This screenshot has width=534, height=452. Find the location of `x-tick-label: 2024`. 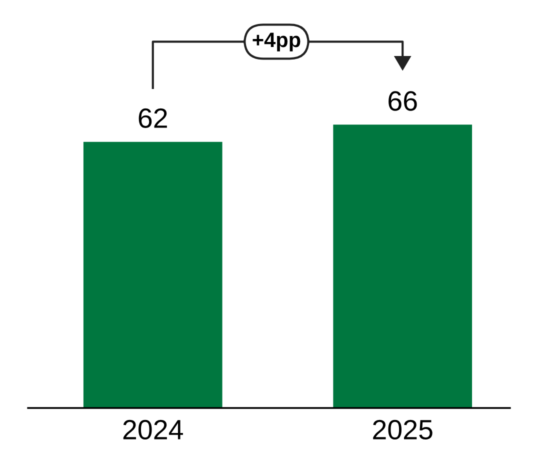

x-tick-label: 2024 is located at coordinates (153, 430).